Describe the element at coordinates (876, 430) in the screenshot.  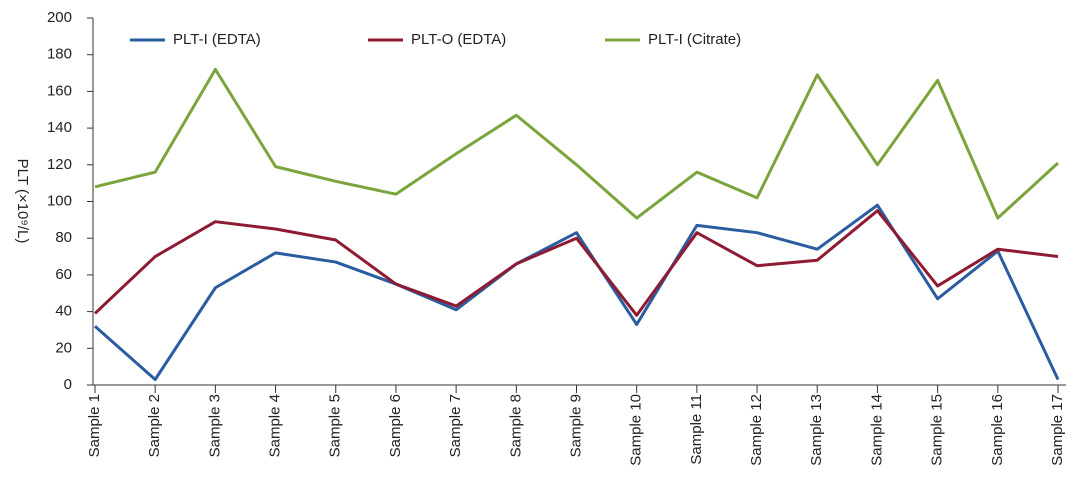
I see `x-tick-label: Sample 14` at that location.